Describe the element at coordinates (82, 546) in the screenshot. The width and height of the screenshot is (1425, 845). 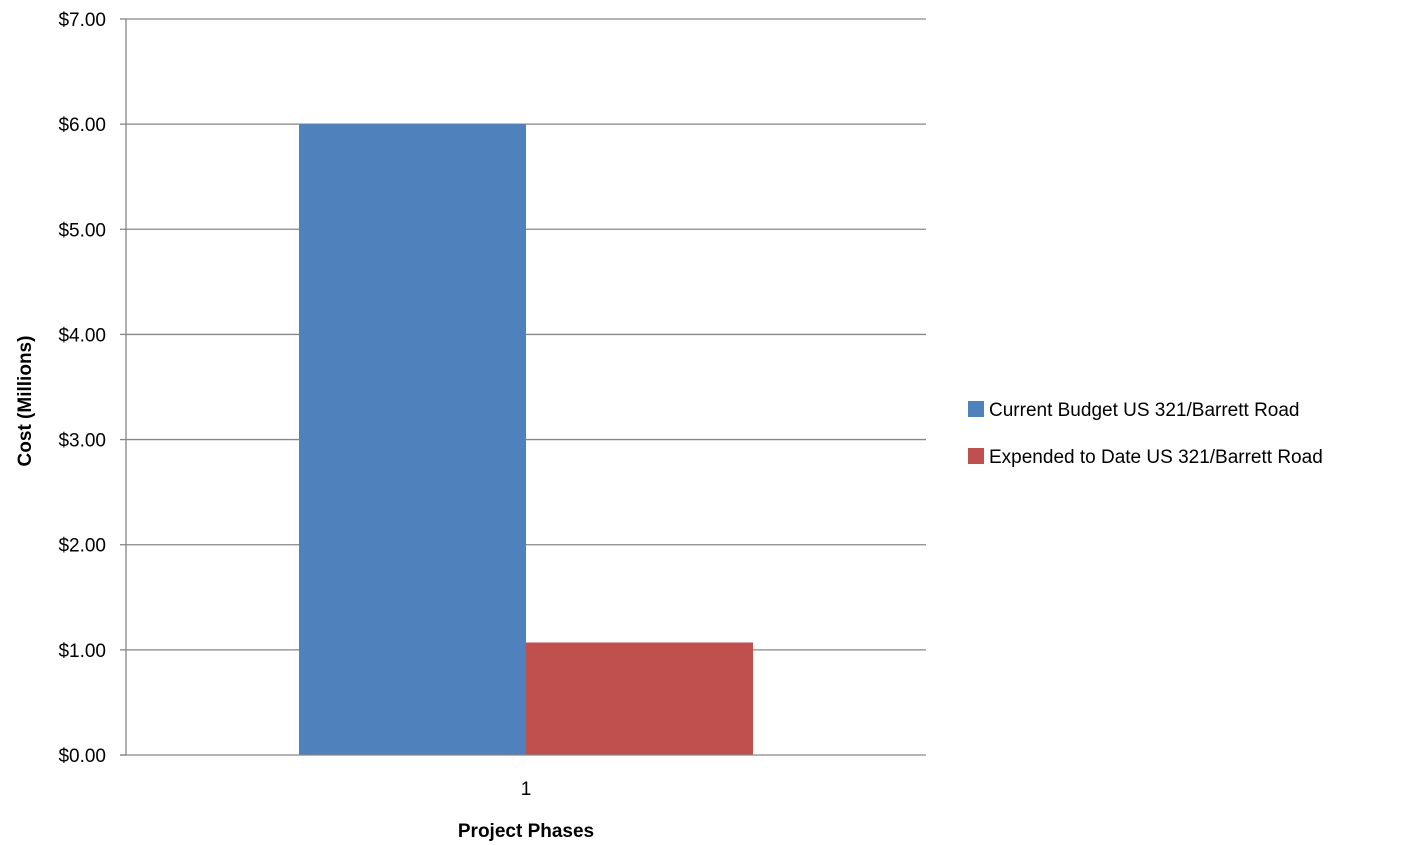
I see `y-tick-label: $2.00` at that location.